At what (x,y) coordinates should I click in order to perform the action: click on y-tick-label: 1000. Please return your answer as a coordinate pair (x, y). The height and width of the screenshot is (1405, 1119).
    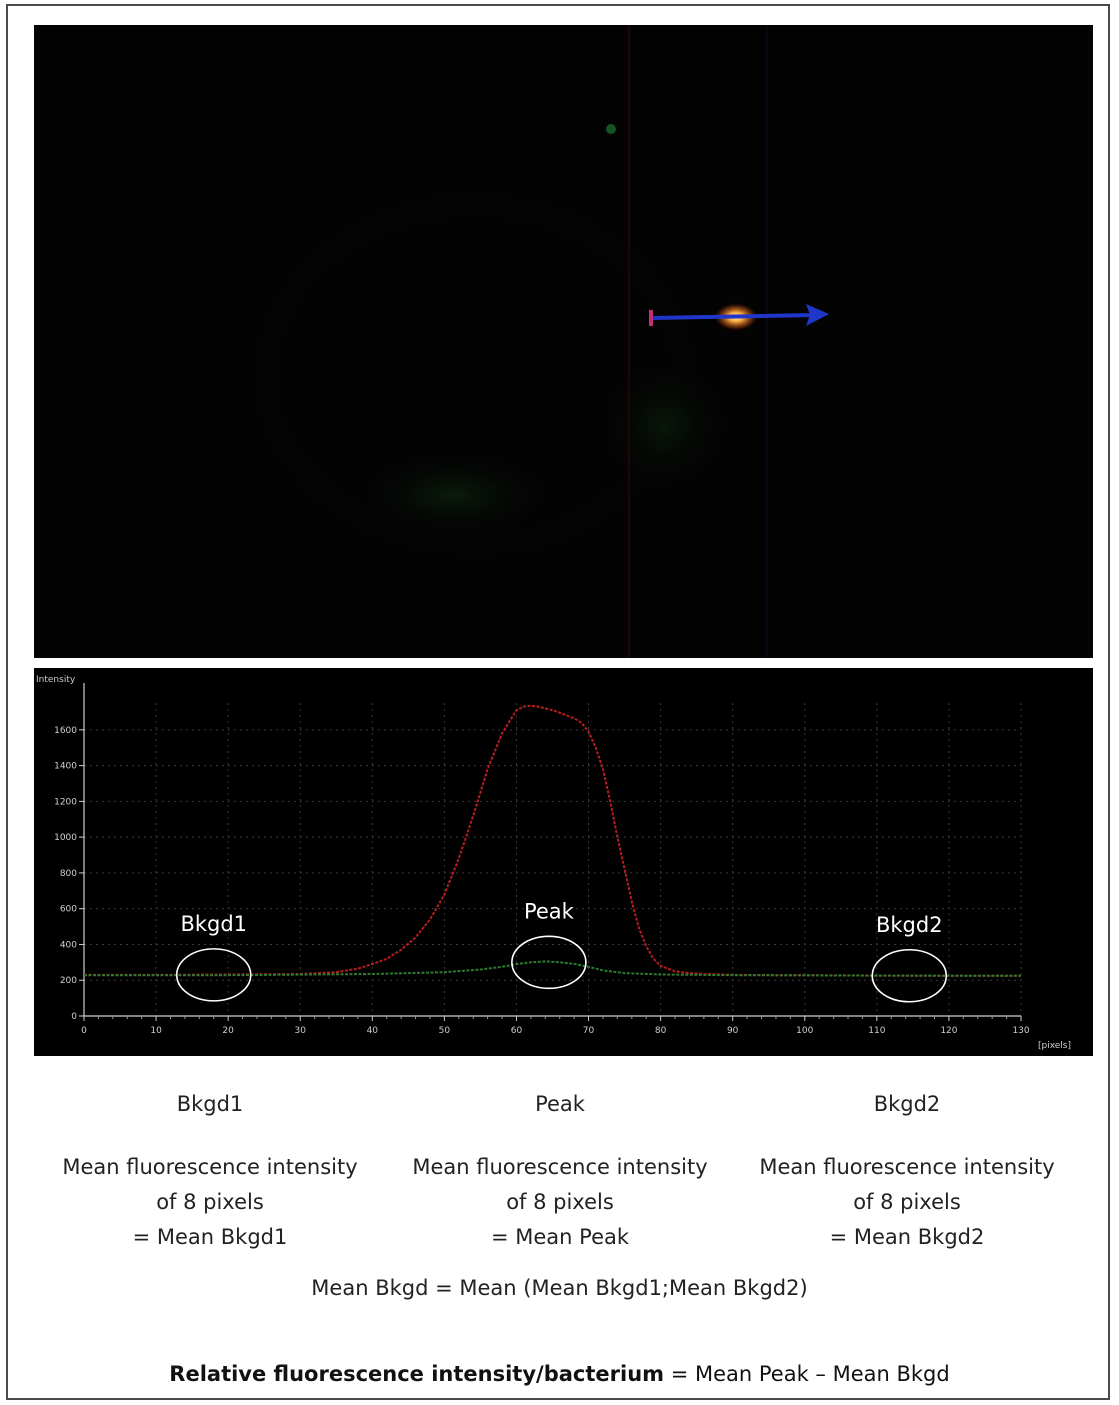
    Looking at the image, I should click on (65, 838).